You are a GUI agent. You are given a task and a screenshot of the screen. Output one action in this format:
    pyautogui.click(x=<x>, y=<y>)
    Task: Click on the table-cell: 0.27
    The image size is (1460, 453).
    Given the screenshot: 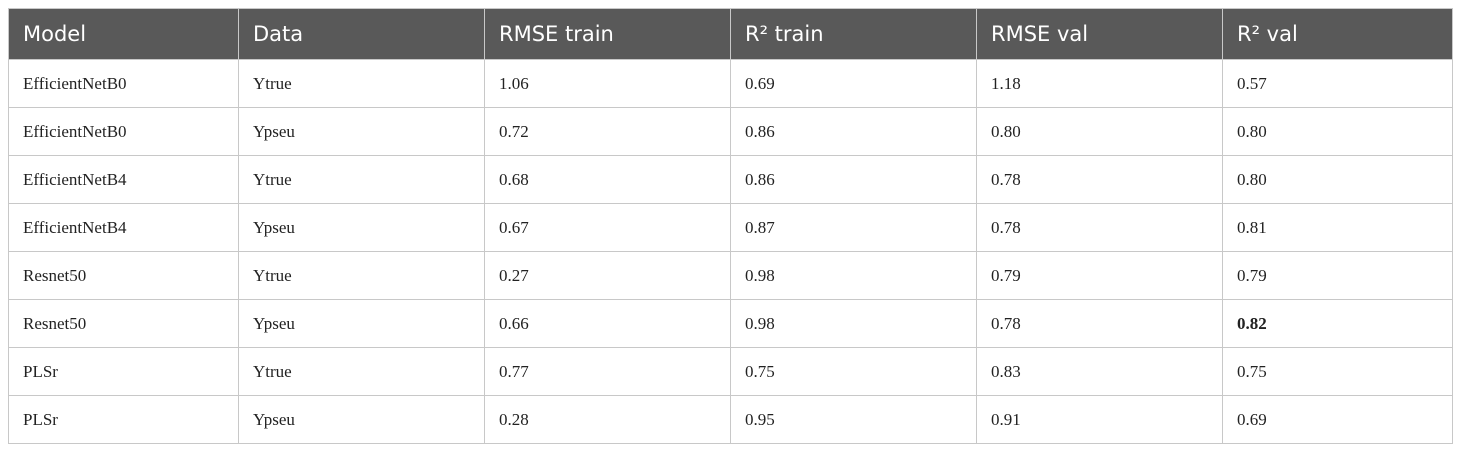 What is the action you would take?
    pyautogui.click(x=607, y=275)
    